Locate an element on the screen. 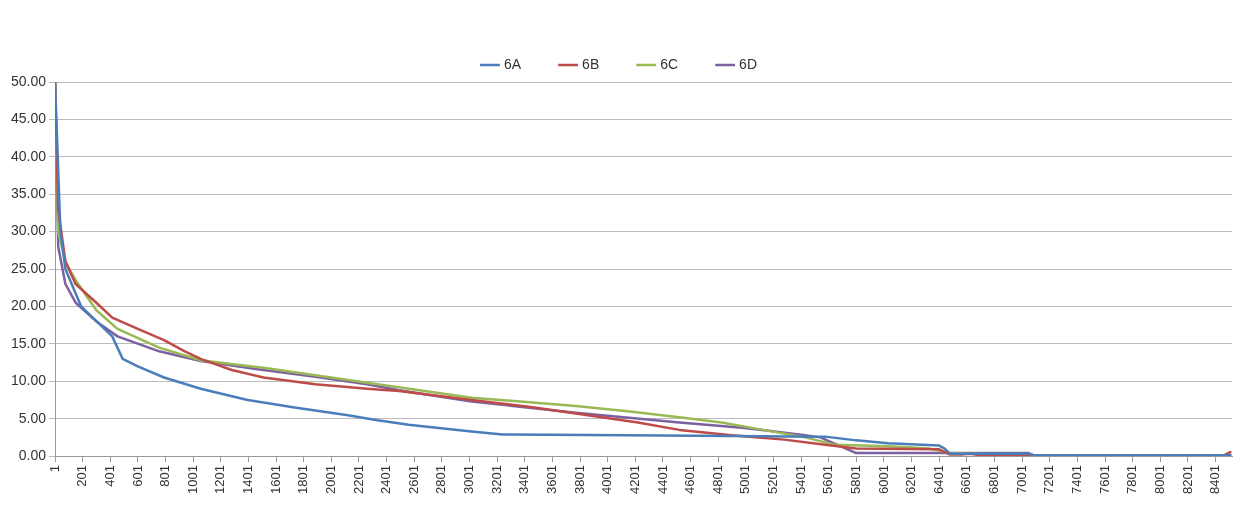 This screenshot has height=505, width=1260. y-tick-label: 40.00 is located at coordinates (28, 155).